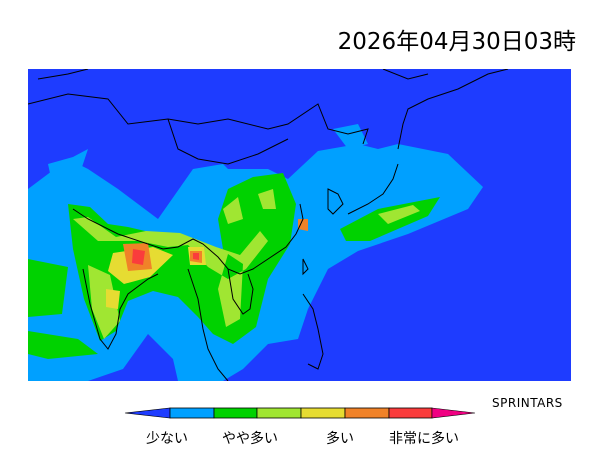 The height and width of the screenshot is (450, 600). What do you see at coordinates (527, 403) in the screenshot?
I see `sprintars-credit: SPRINTARS` at bounding box center [527, 403].